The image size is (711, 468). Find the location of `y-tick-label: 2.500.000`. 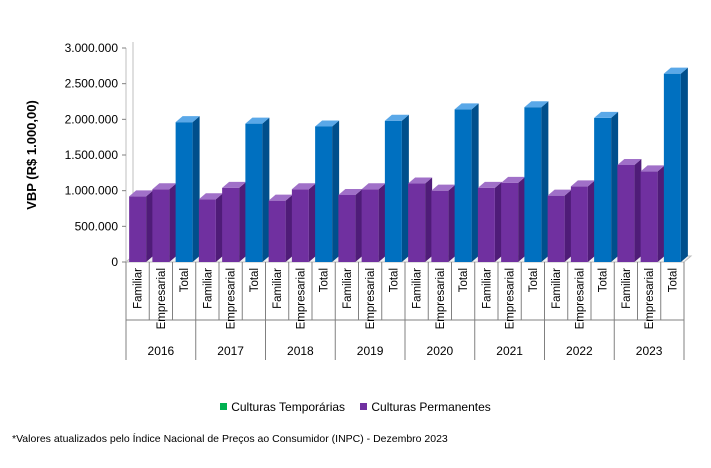

y-tick-label: 2.500.000 is located at coordinates (92, 84).